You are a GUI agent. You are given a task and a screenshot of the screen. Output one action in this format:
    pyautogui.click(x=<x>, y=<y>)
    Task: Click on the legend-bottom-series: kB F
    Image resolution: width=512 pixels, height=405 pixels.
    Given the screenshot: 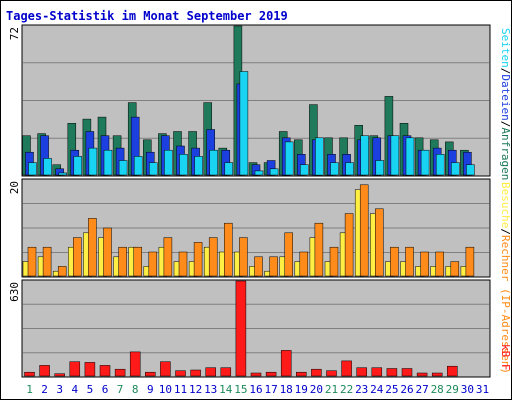 What is the action you would take?
    pyautogui.click(x=505, y=357)
    